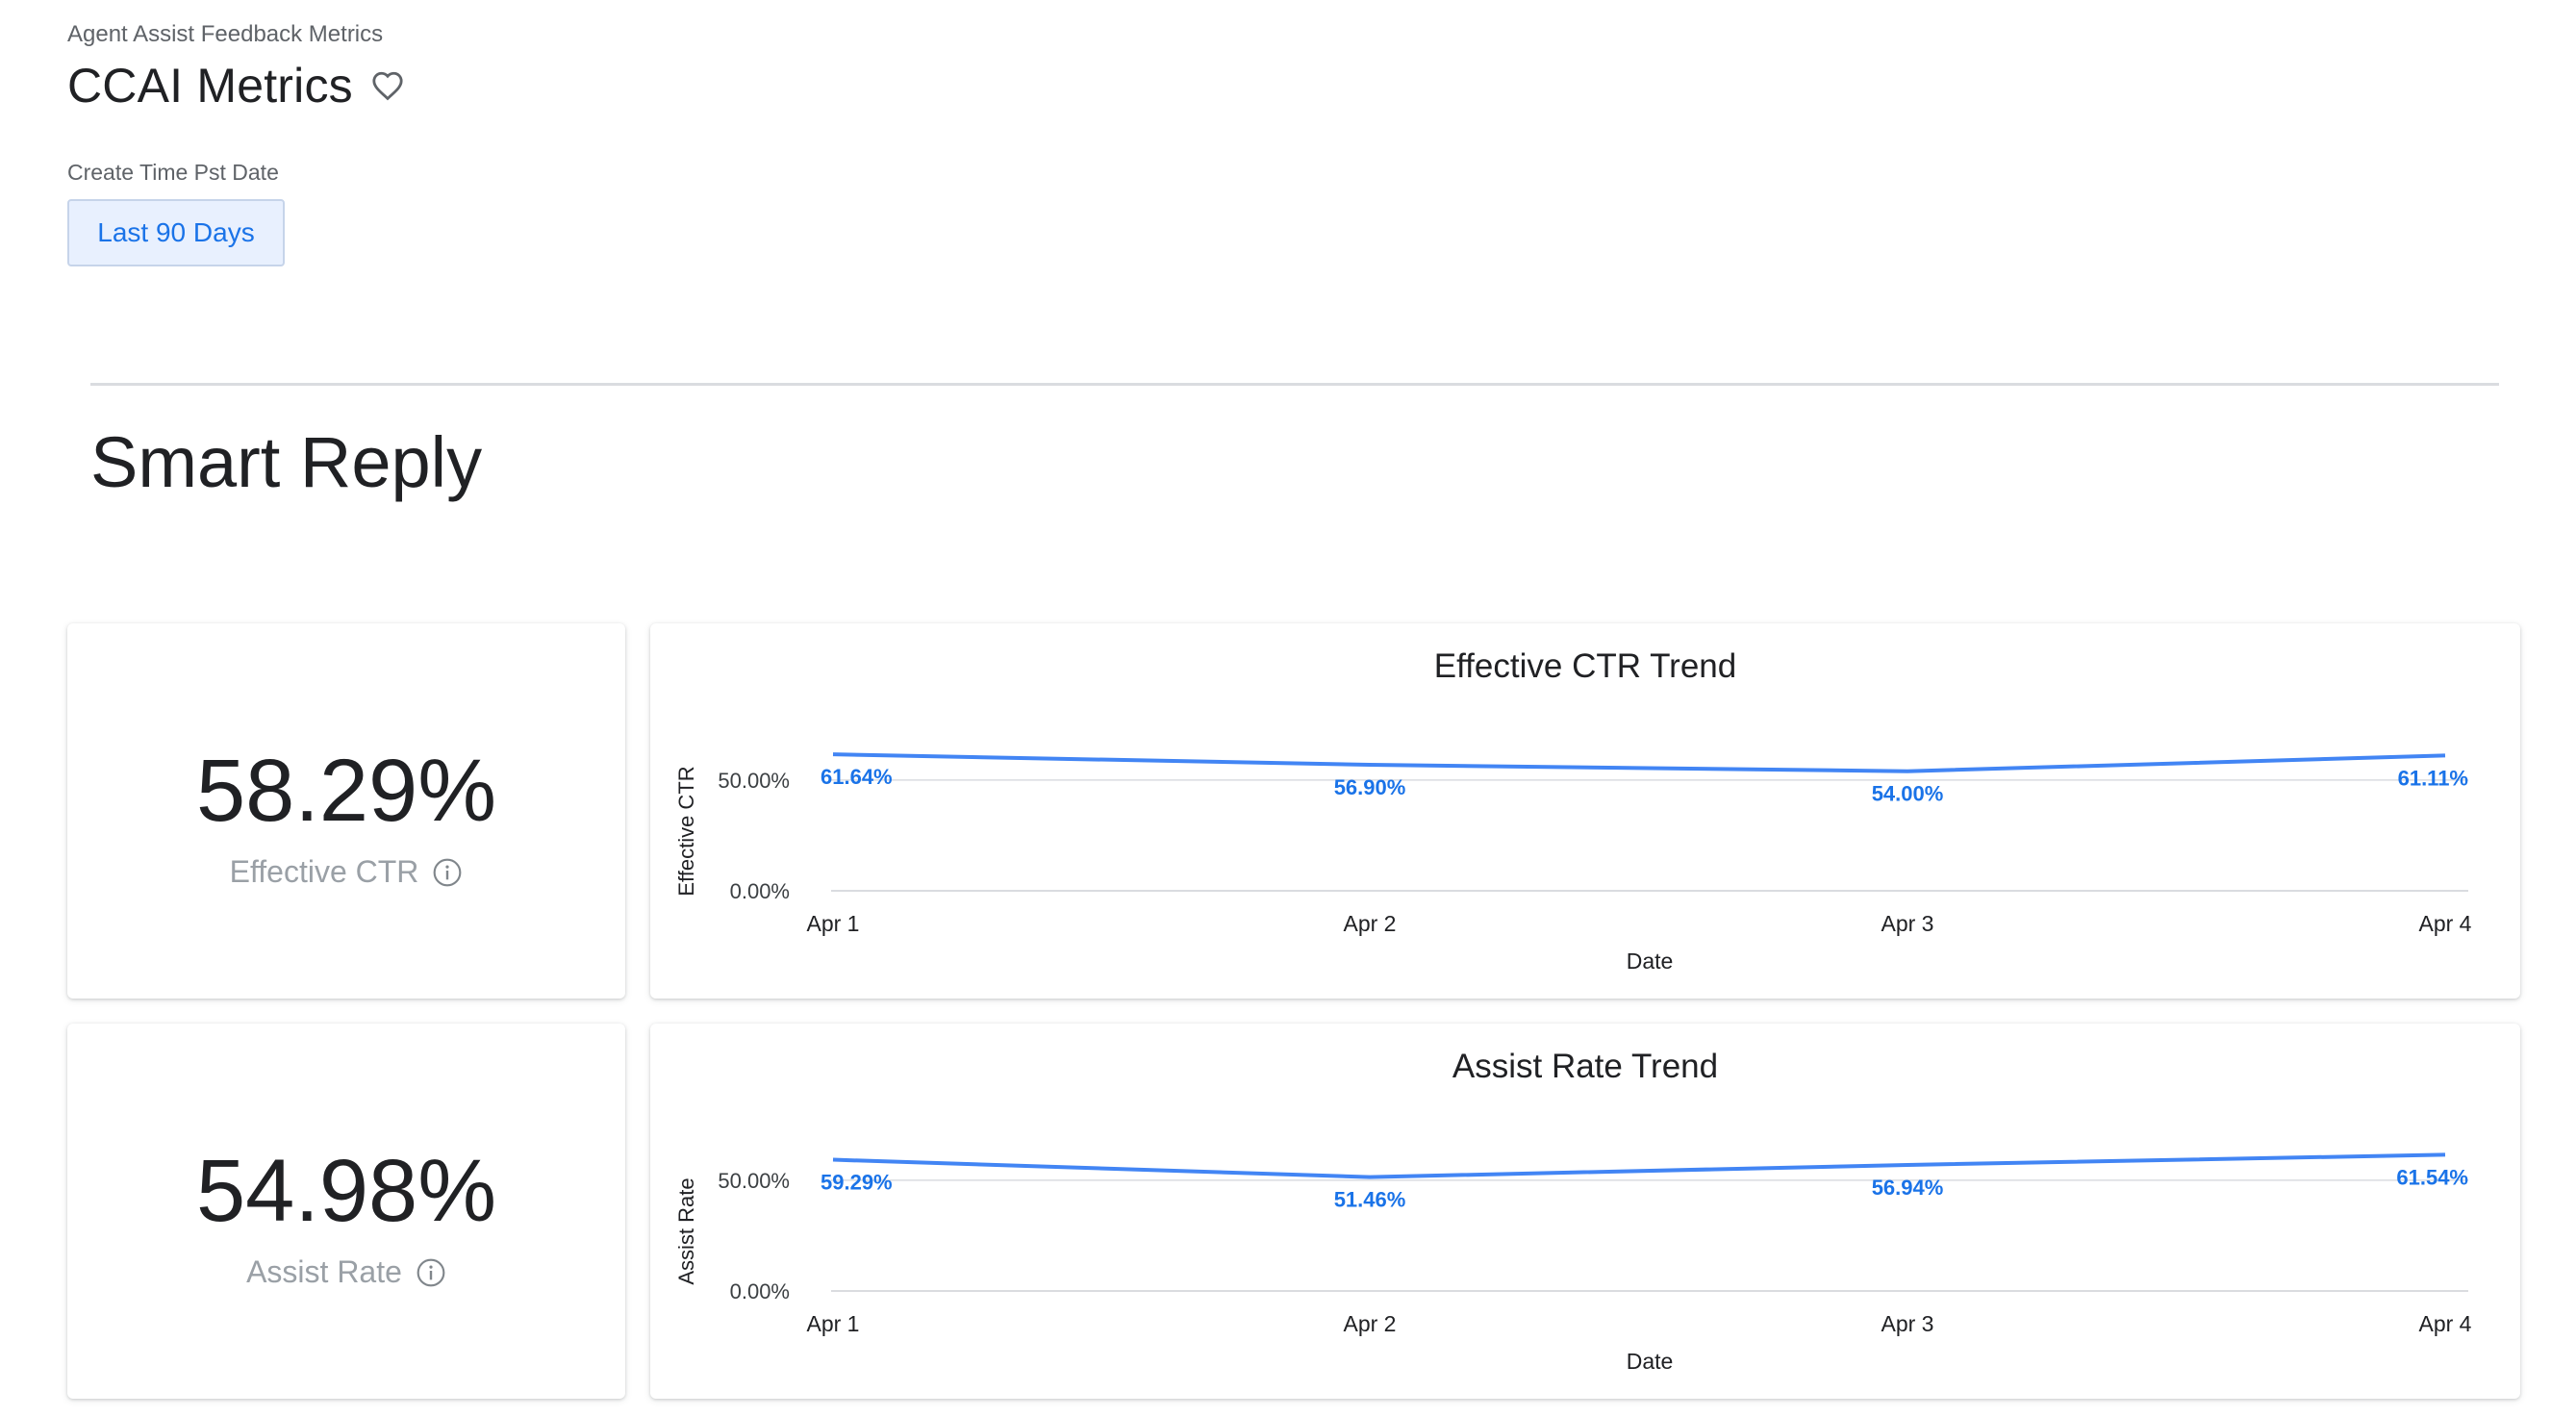 The height and width of the screenshot is (1417, 2576). I want to click on section-divider, so click(1294, 384).